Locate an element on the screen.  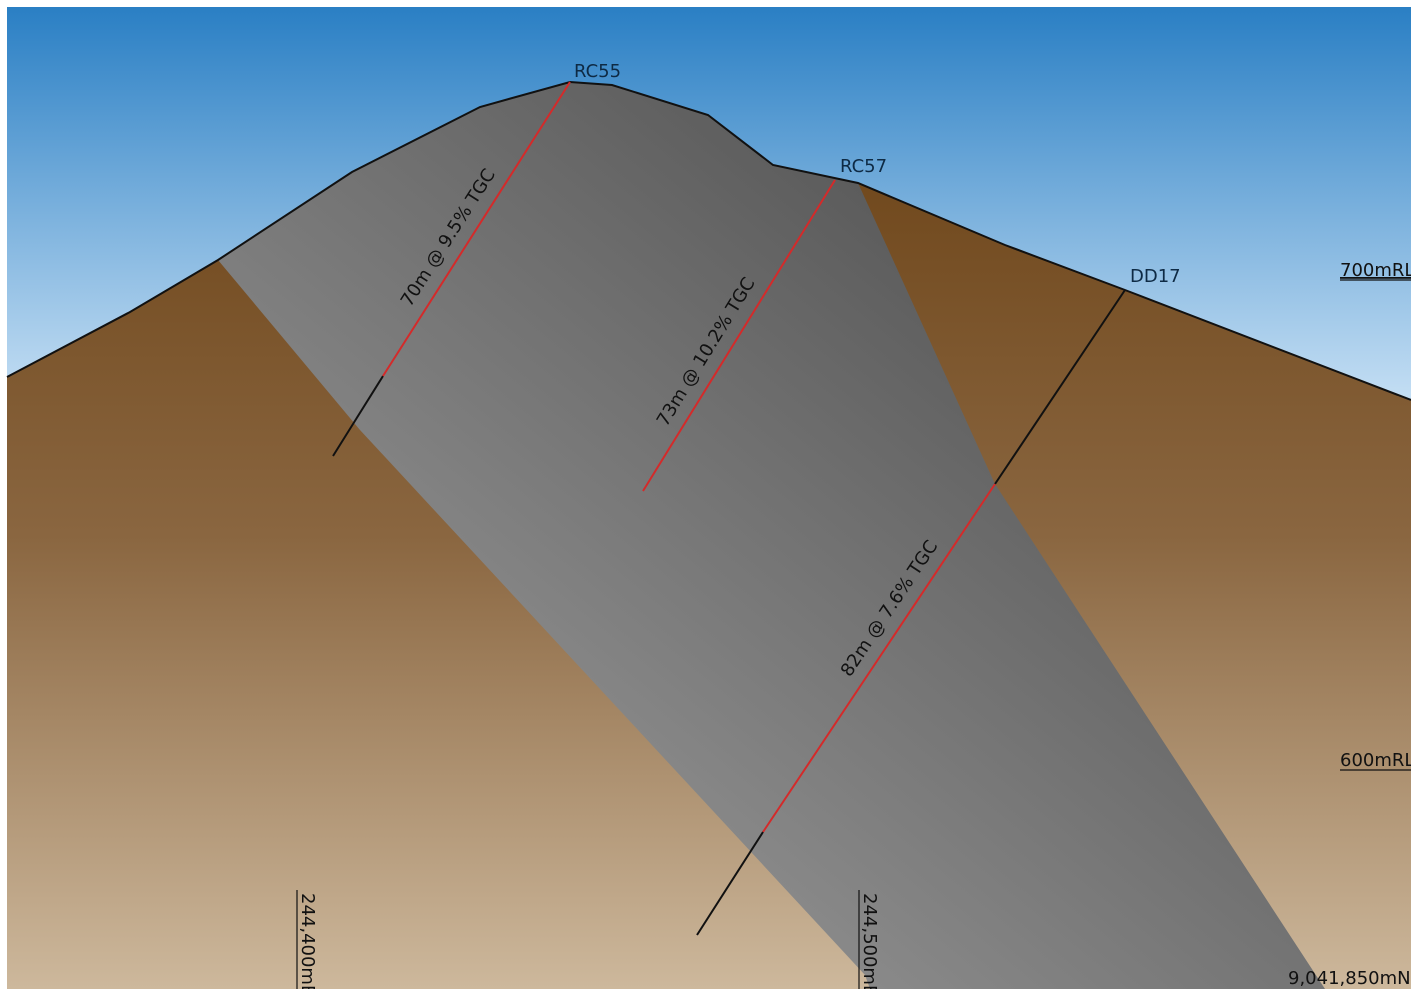
northing-label: 9,041,850mN is located at coordinates (1349, 978).